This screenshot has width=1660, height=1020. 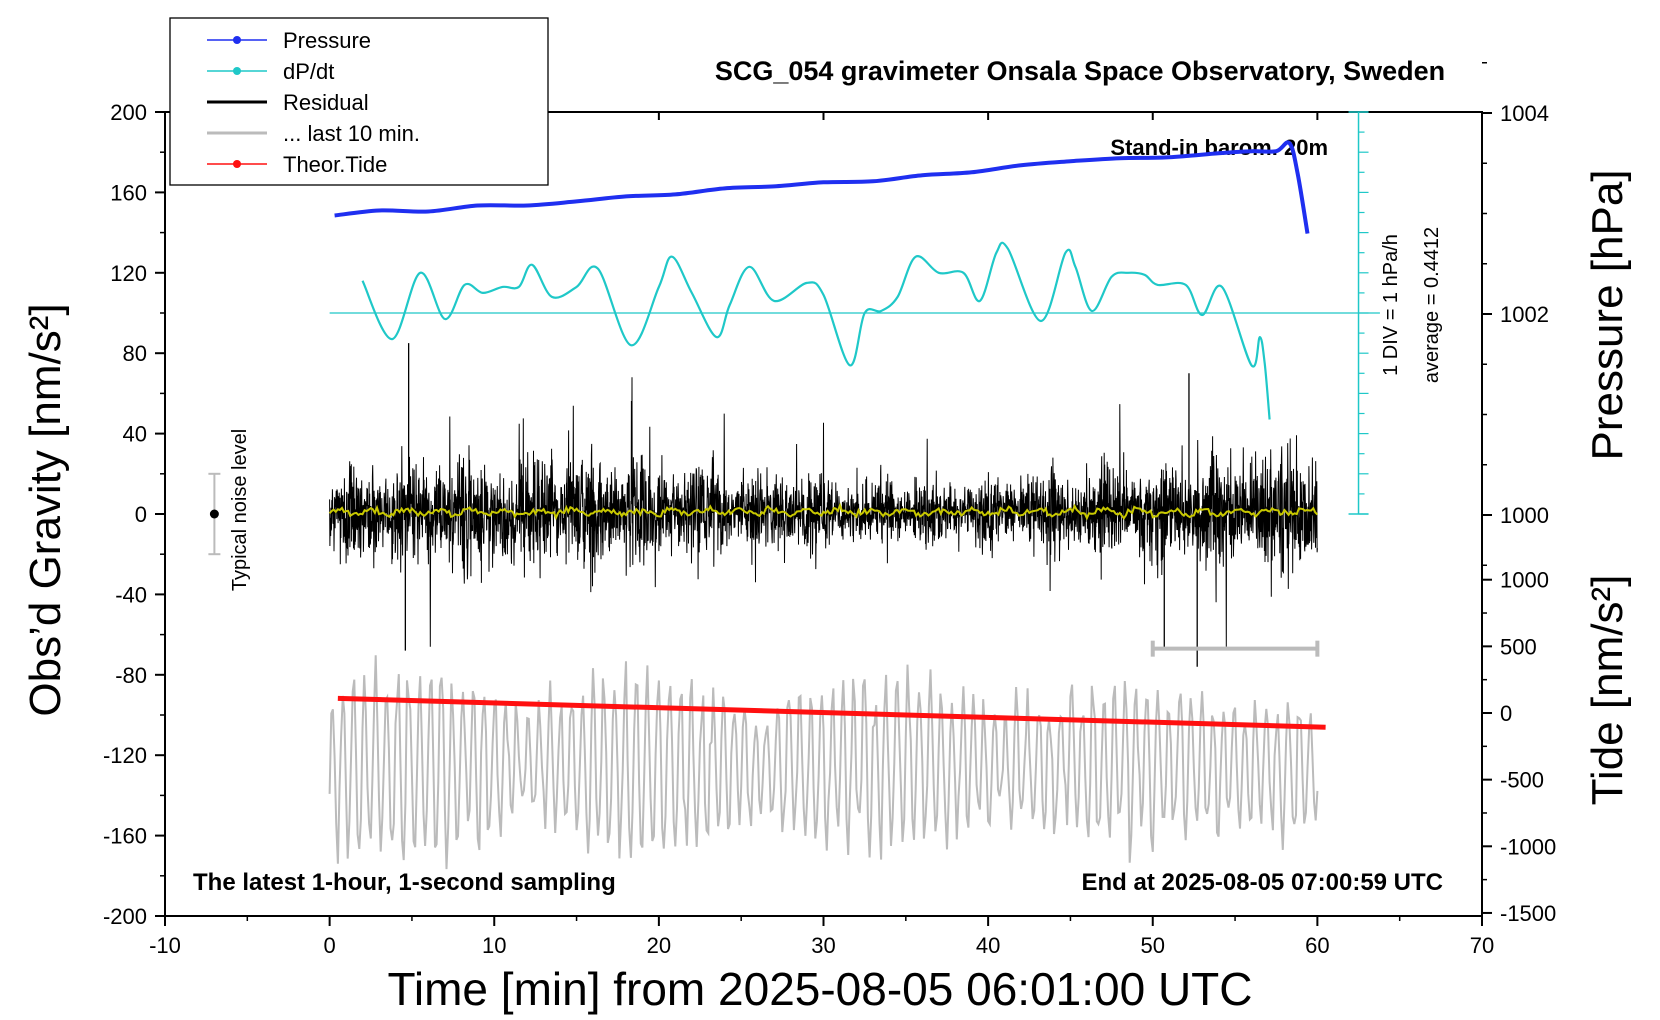 I want to click on dpdt-series, so click(x=816, y=330).